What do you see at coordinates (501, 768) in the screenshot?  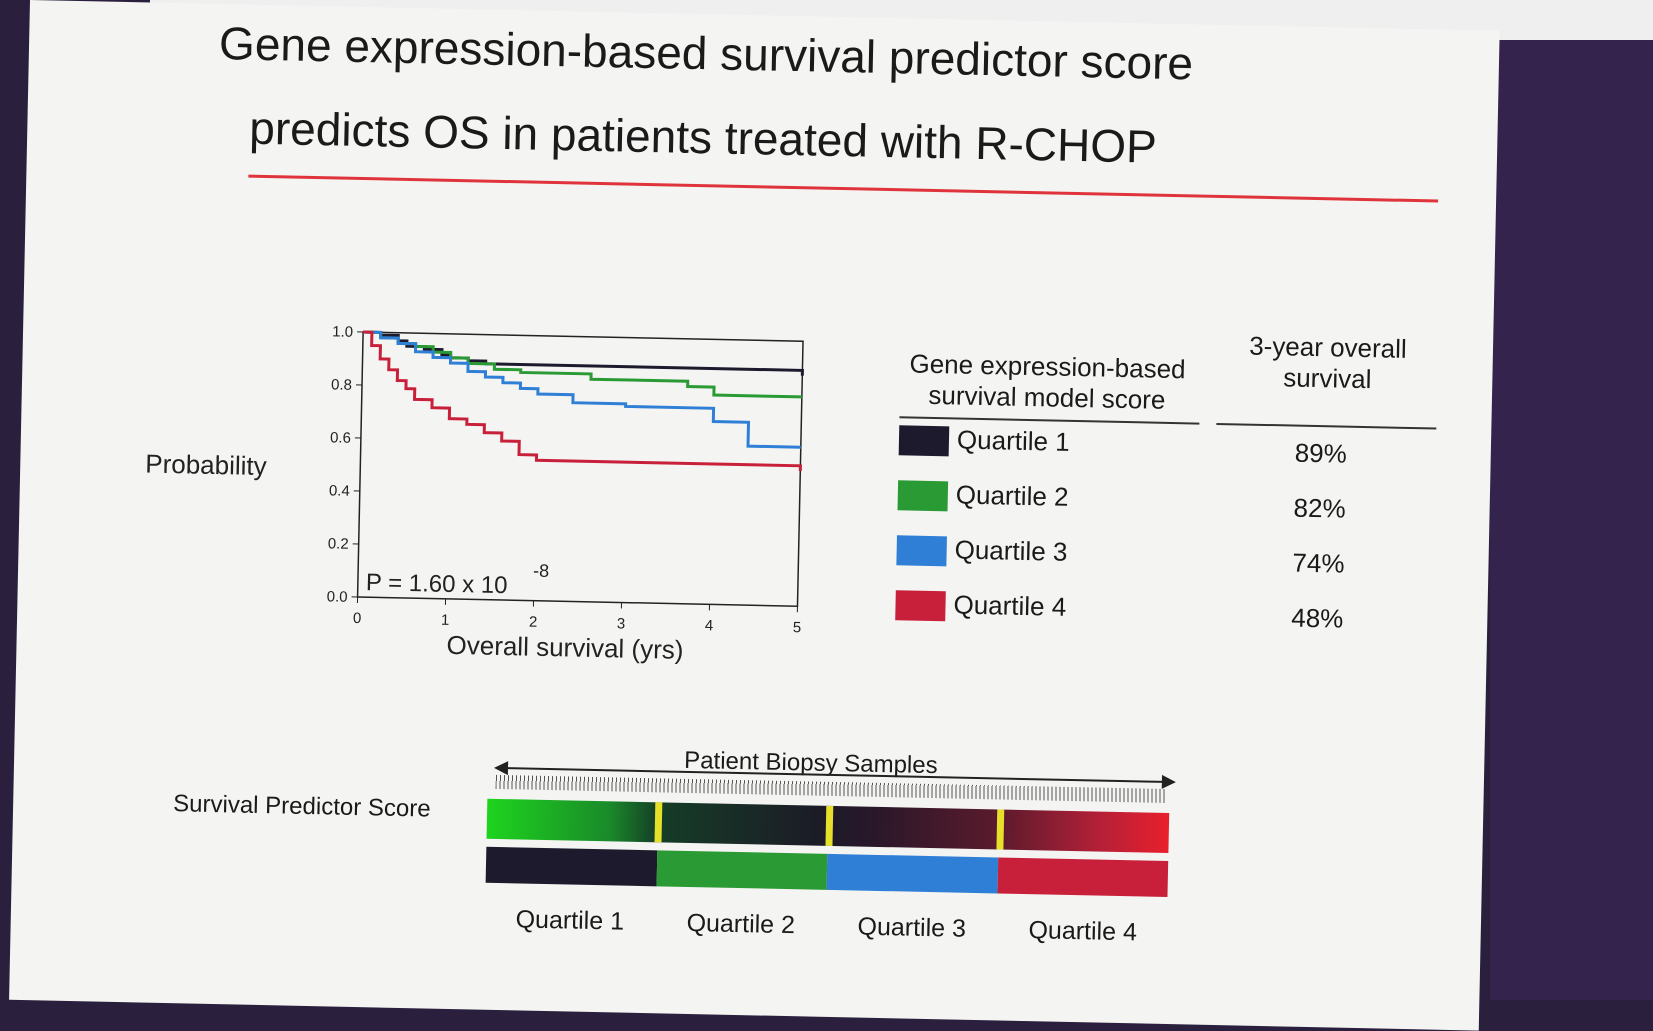 I see `arrow-left-icon` at bounding box center [501, 768].